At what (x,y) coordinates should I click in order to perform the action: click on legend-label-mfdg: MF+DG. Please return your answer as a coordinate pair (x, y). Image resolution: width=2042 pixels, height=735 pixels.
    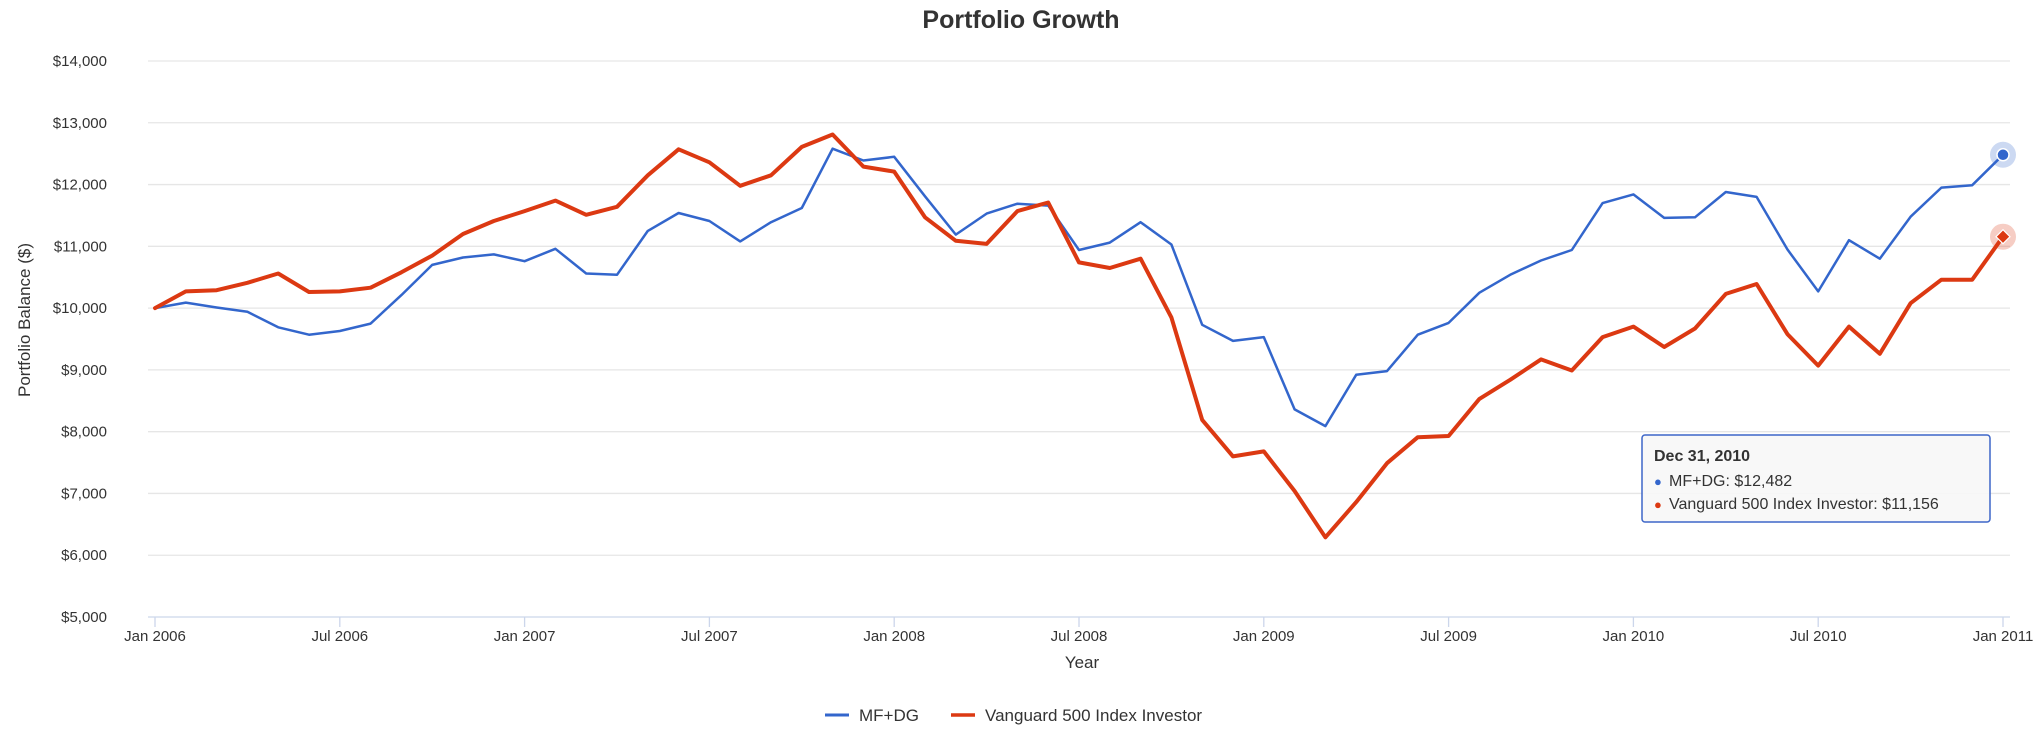
    Looking at the image, I should click on (889, 715).